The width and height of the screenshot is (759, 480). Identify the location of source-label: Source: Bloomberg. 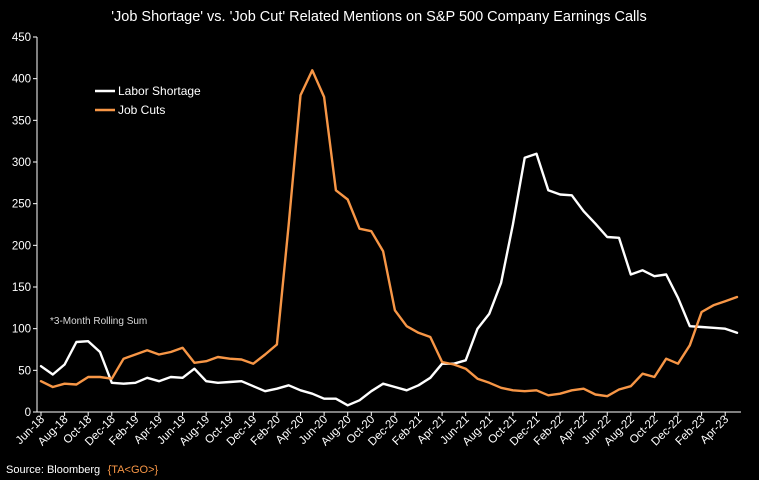
(53, 470).